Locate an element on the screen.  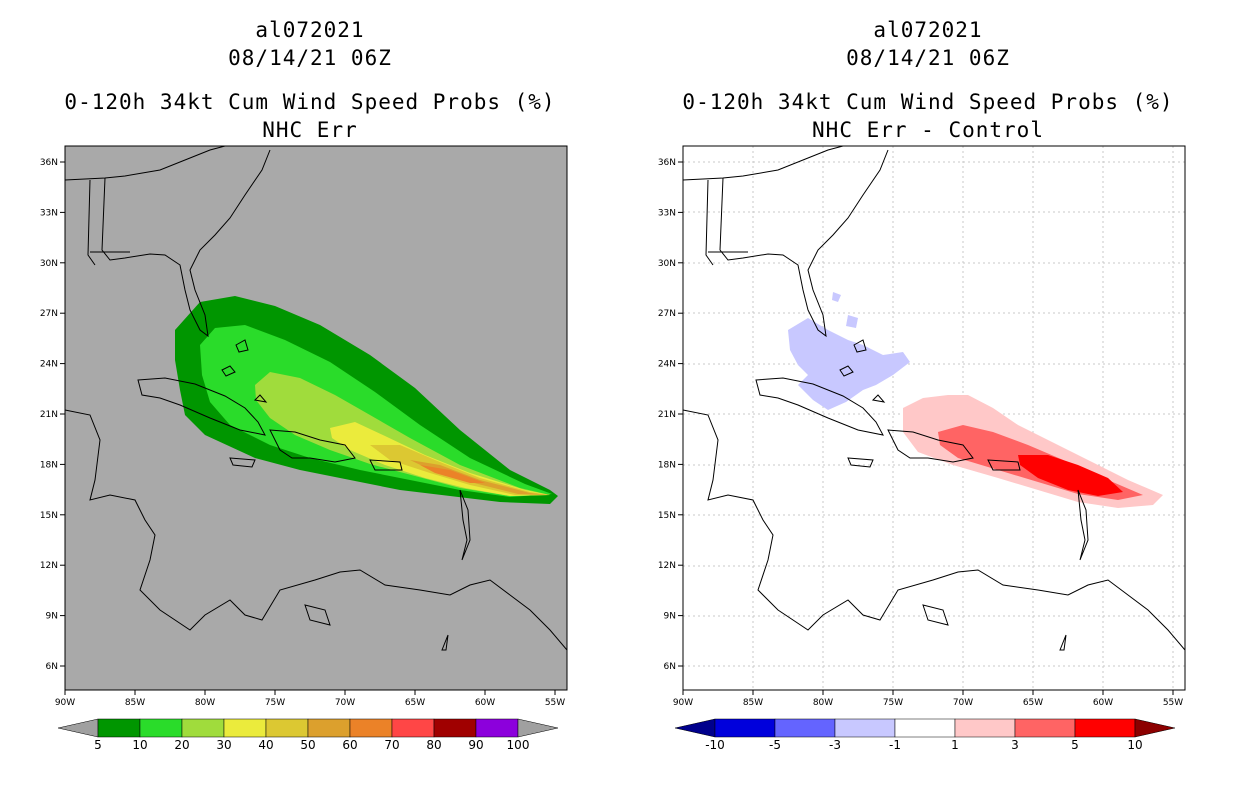
left-lat-label: 9N is located at coordinates (52, 617).